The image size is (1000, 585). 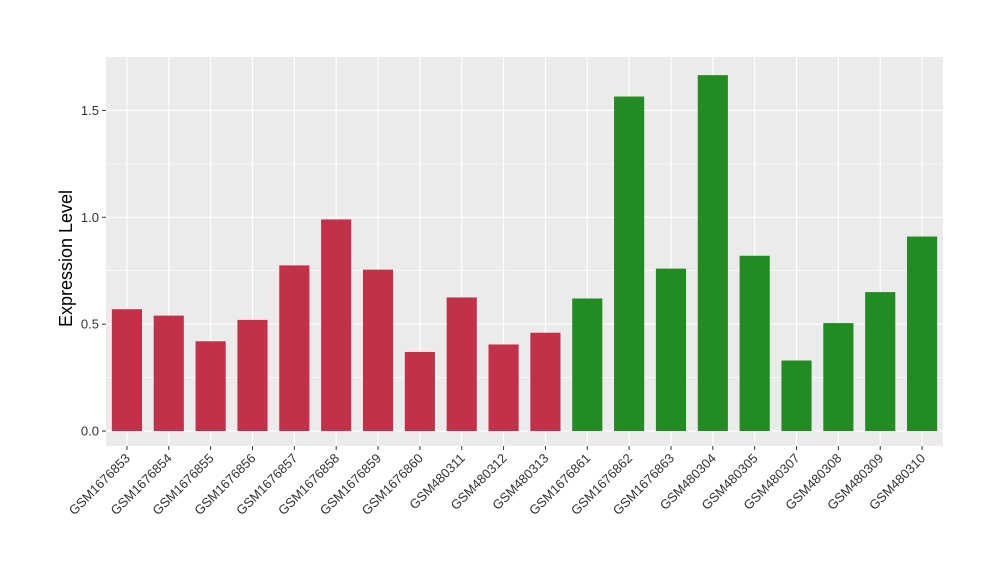 What do you see at coordinates (629, 264) in the screenshot?
I see `bar-GSM1676862` at bounding box center [629, 264].